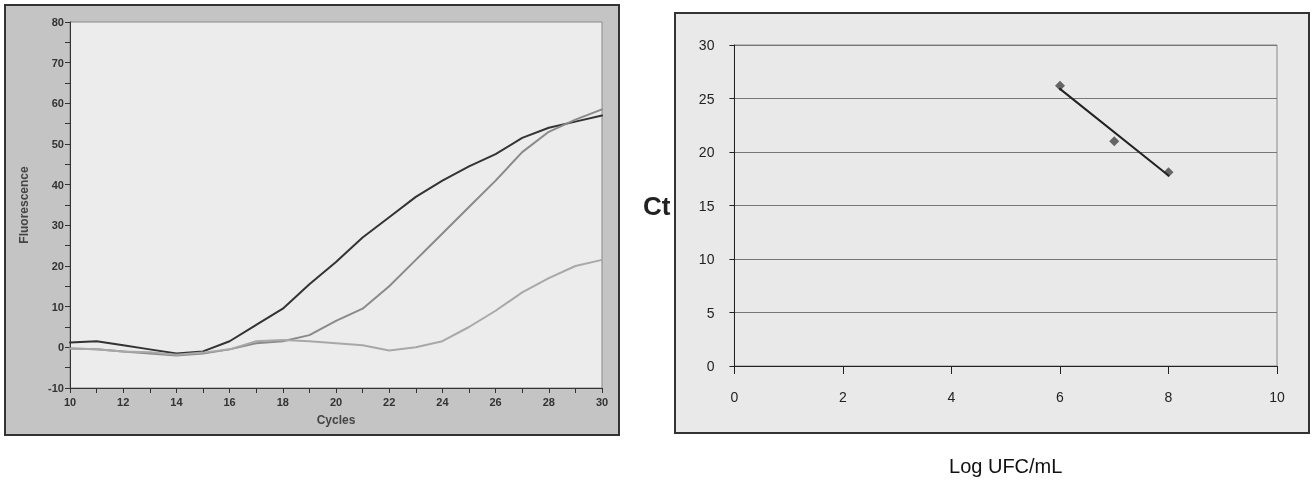 The height and width of the screenshot is (497, 1315). I want to click on x-tick-label: 30, so click(602, 401).